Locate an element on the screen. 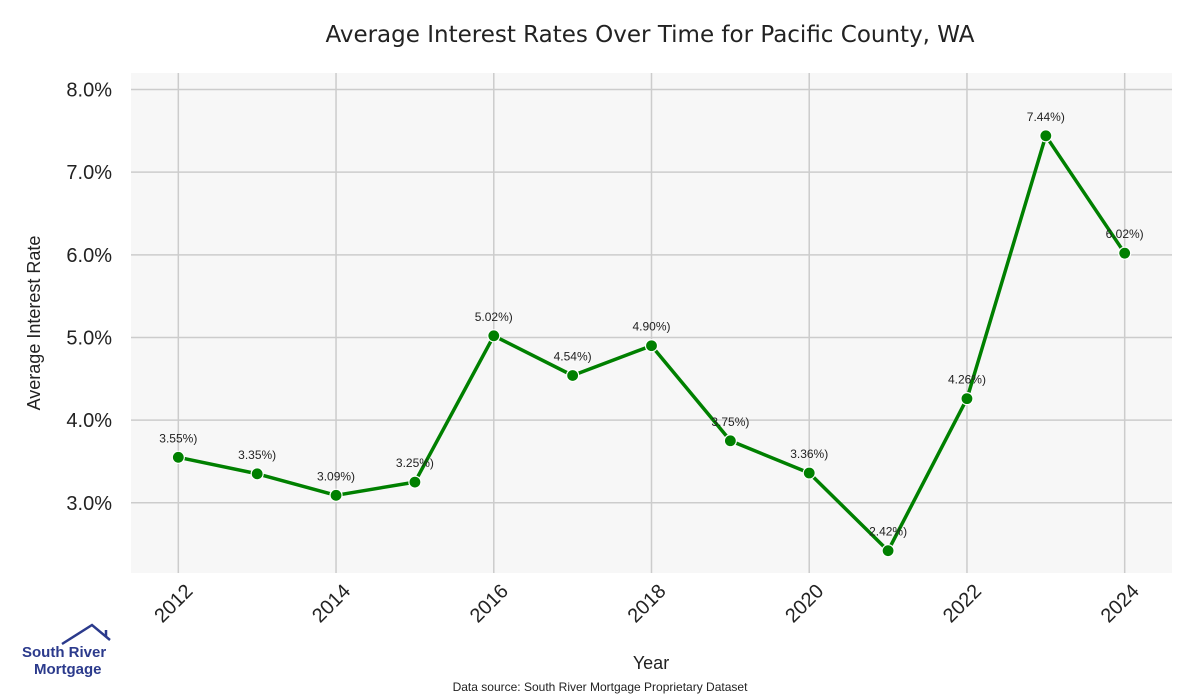 The image size is (1200, 700). data-label: 7.44%) is located at coordinates (1046, 117).